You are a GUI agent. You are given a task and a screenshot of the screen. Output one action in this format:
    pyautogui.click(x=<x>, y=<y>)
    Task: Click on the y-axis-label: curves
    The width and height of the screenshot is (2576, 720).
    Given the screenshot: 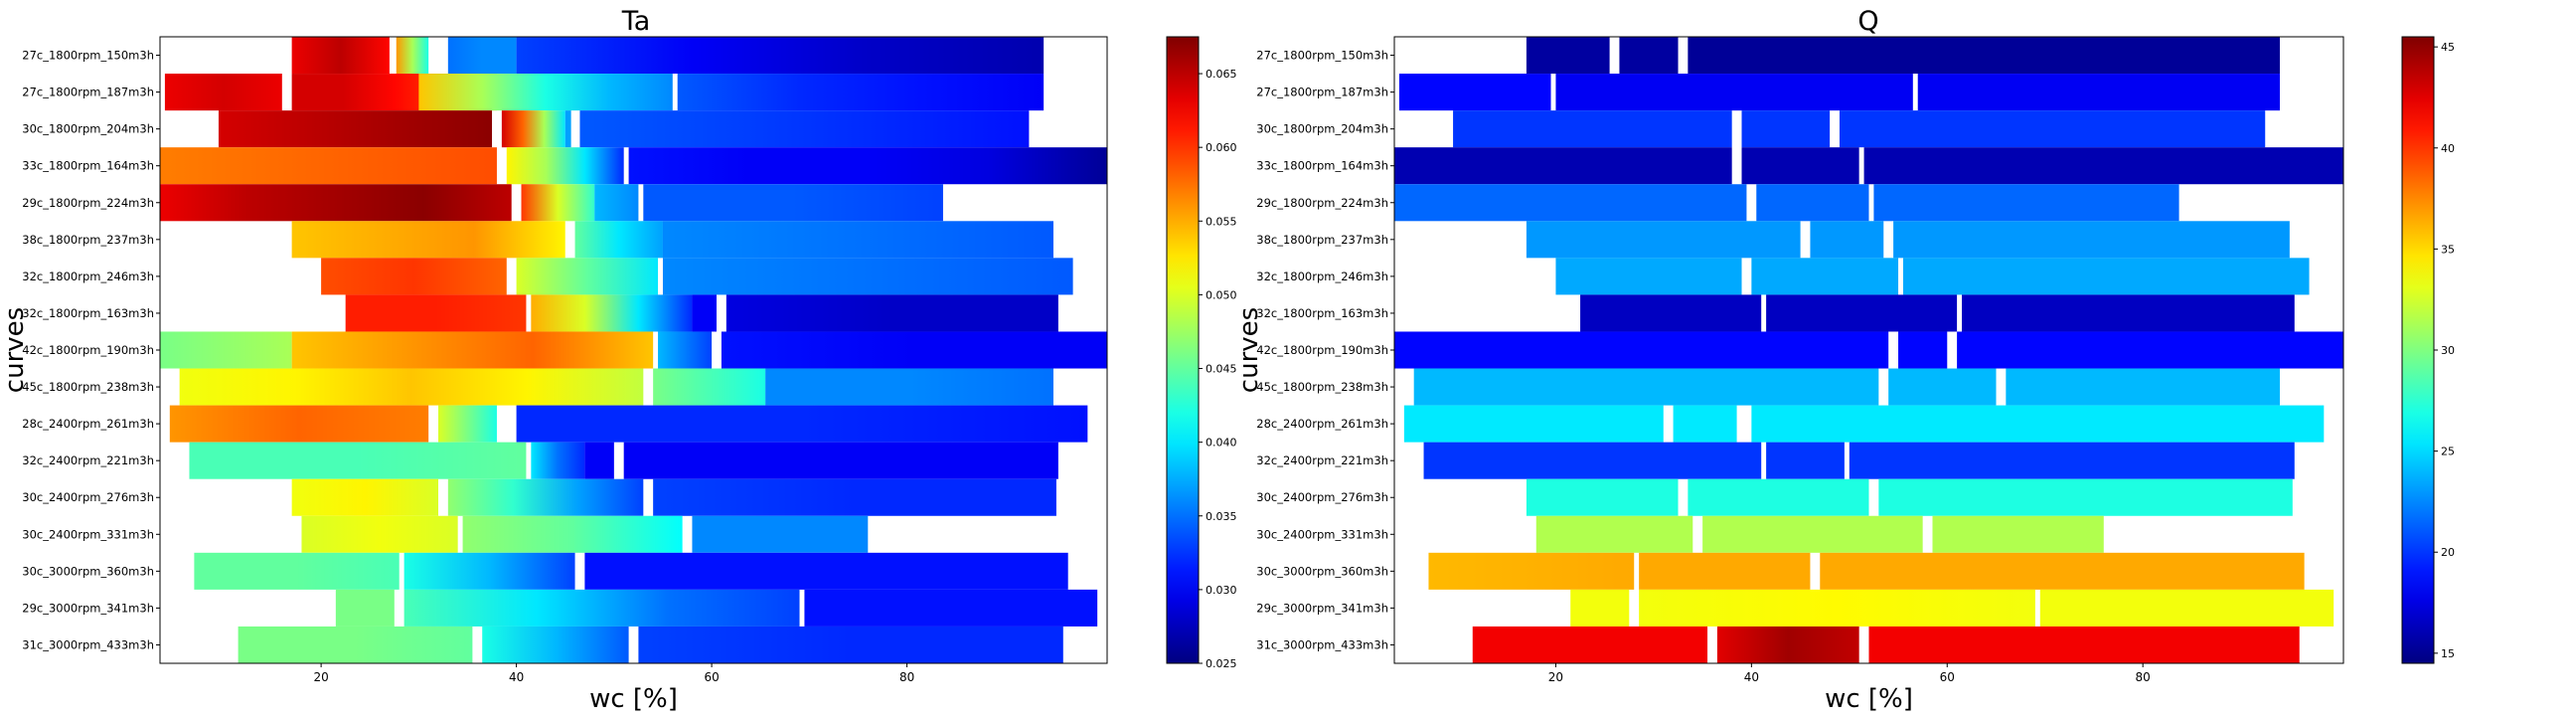 What is the action you would take?
    pyautogui.click(x=1249, y=350)
    